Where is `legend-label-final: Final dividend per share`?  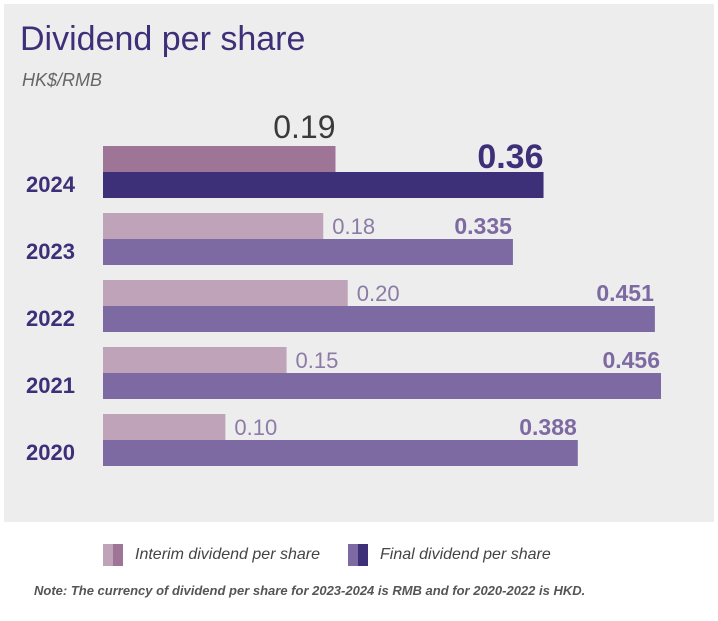
legend-label-final: Final dividend per share is located at coordinates (465, 554).